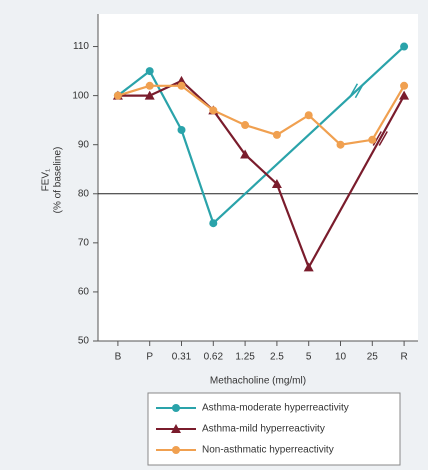 The height and width of the screenshot is (470, 428). I want to click on x-tick-label: 25, so click(373, 357).